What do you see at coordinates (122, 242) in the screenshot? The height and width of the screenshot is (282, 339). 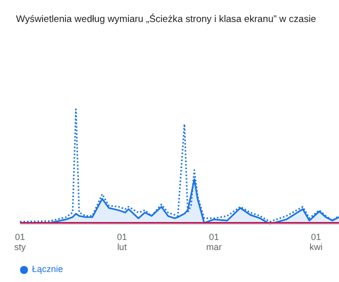 I see `x-tick-label: 01 lut` at bounding box center [122, 242].